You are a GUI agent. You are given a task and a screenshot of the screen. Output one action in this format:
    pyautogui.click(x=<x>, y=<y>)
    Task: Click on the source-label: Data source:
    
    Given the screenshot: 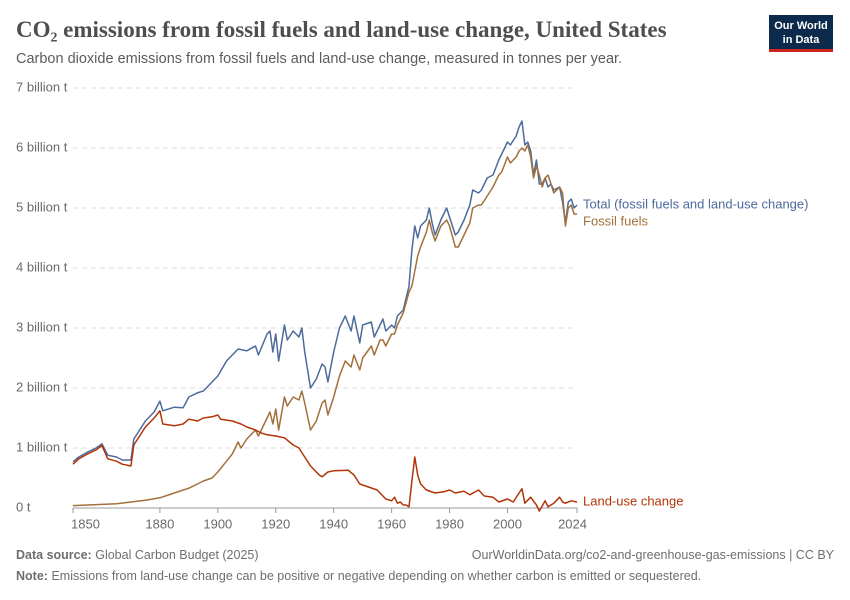 What is the action you would take?
    pyautogui.click(x=54, y=555)
    